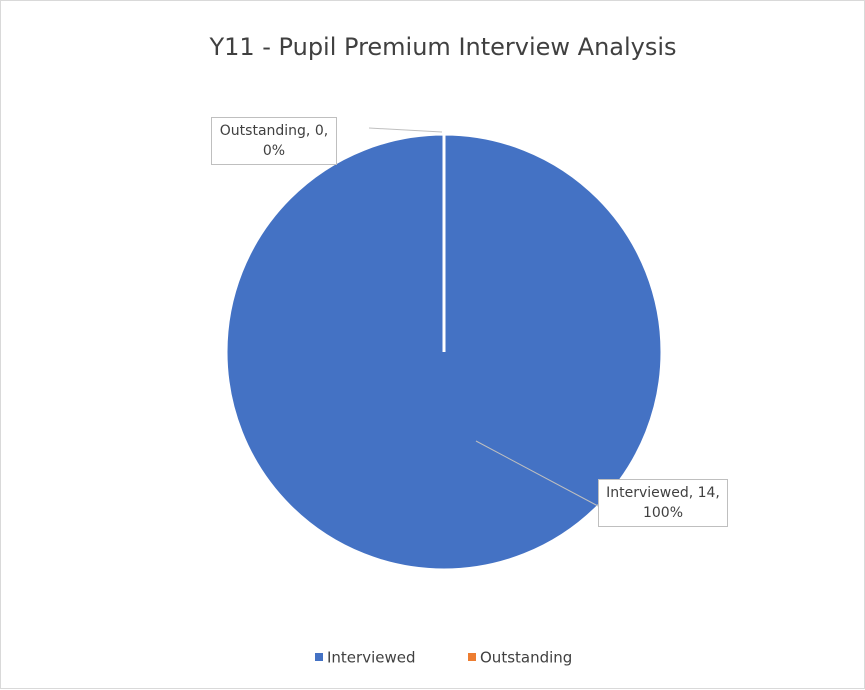  I want to click on data-label: Outstanding, 0, 0%, so click(274, 141).